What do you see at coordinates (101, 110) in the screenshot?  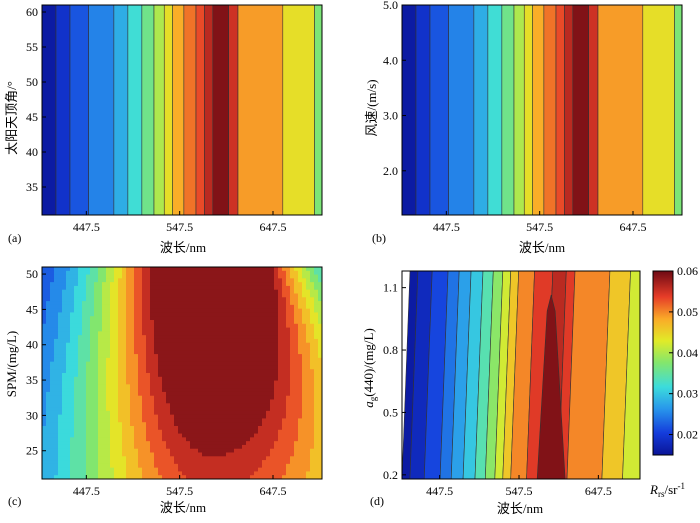 I see `contour-band-a` at bounding box center [101, 110].